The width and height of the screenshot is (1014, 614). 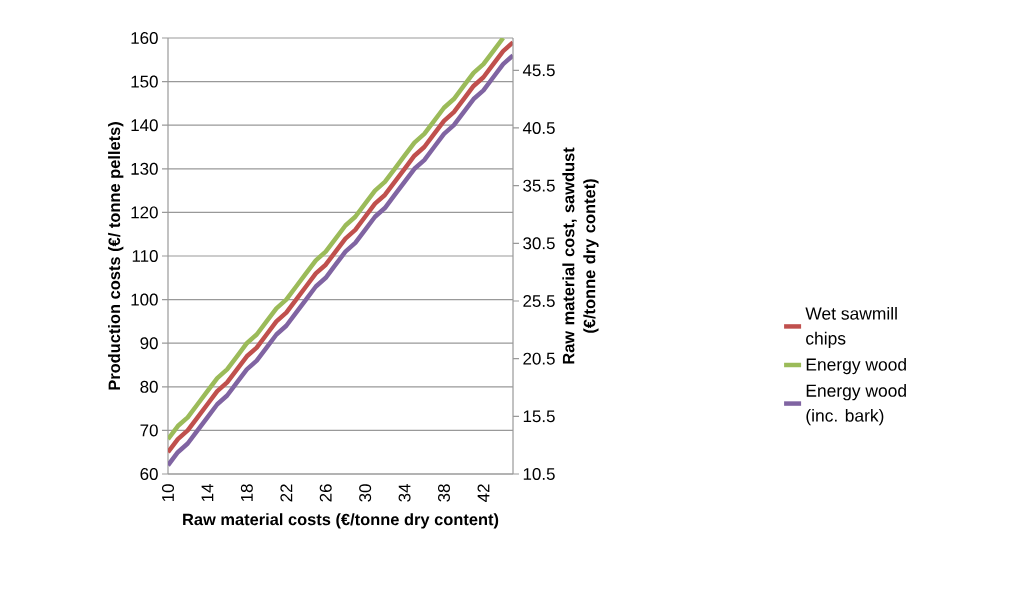 What do you see at coordinates (538, 127) in the screenshot?
I see `y2-tick-label: 40.5` at bounding box center [538, 127].